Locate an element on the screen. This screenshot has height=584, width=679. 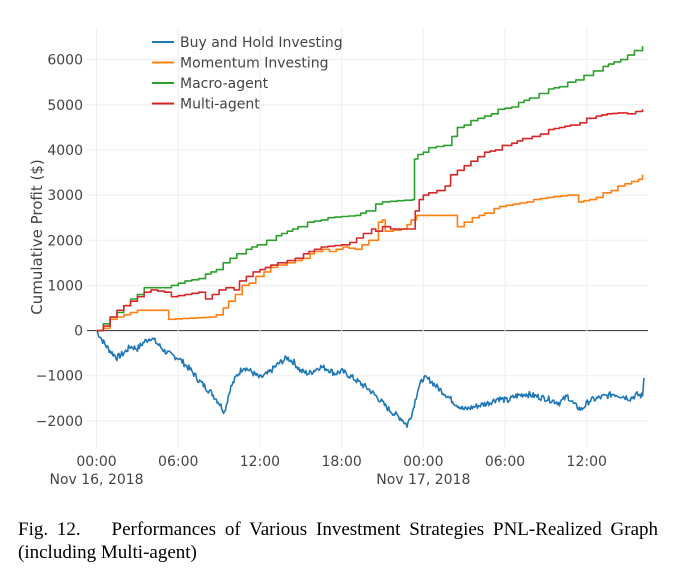
x-tick-date-label: Nov 17, 2018 is located at coordinates (423, 480).